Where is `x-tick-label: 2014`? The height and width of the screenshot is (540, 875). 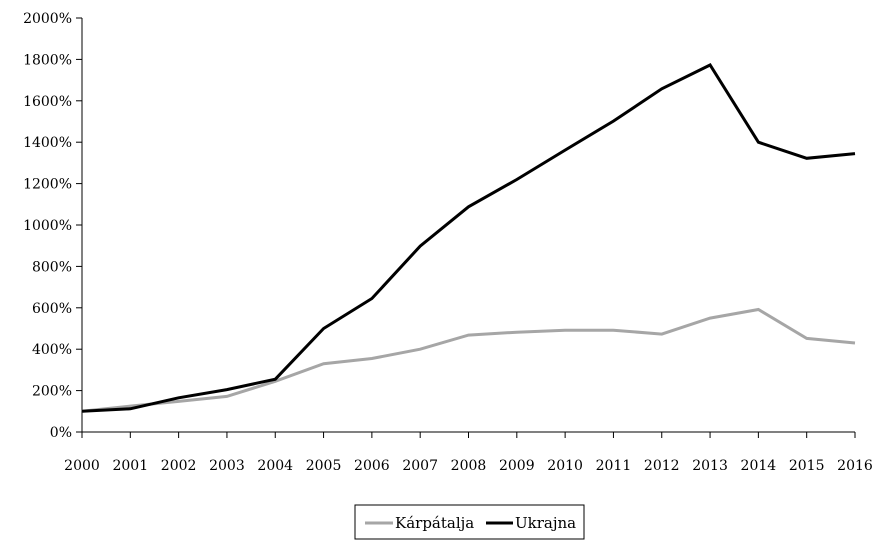
x-tick-label: 2014 is located at coordinates (759, 466).